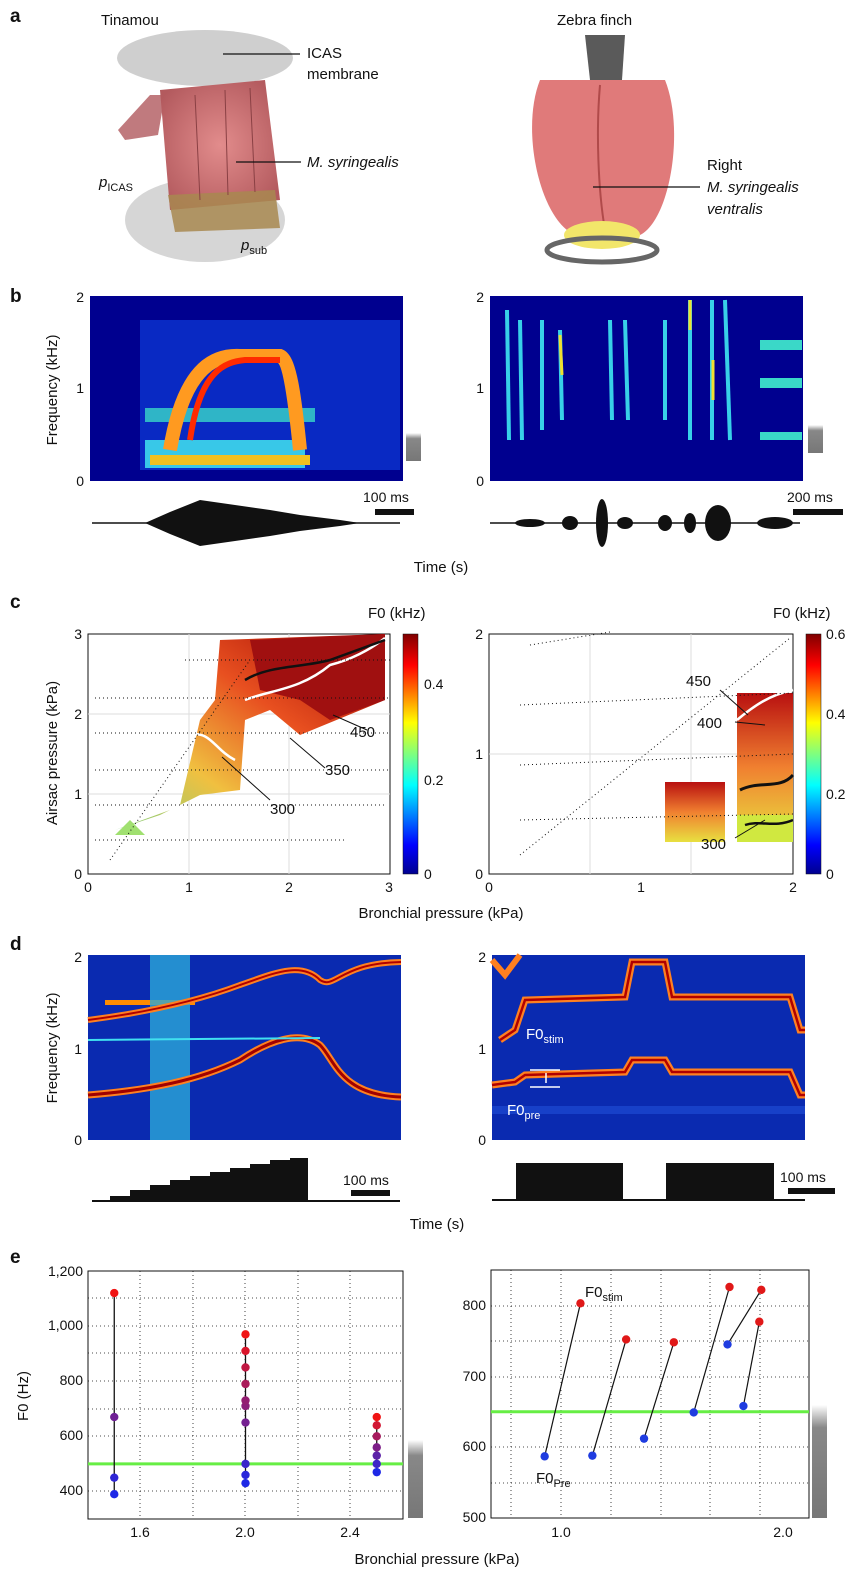  I want to click on c-right-cbar-tick-0: 0, so click(830, 874).